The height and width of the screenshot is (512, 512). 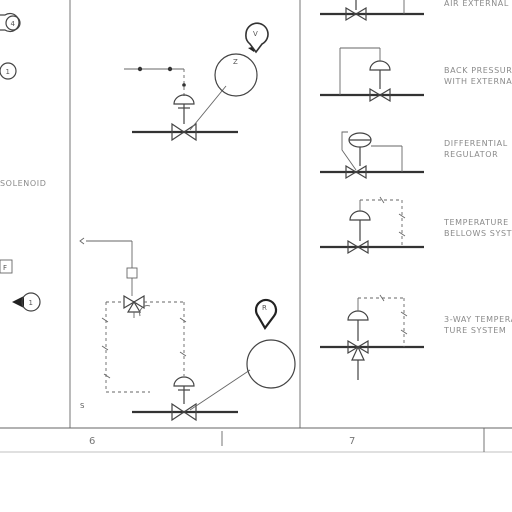 What do you see at coordinates (478, 70) in the screenshot?
I see `svg-text: BACK PRESSURE` at bounding box center [478, 70].